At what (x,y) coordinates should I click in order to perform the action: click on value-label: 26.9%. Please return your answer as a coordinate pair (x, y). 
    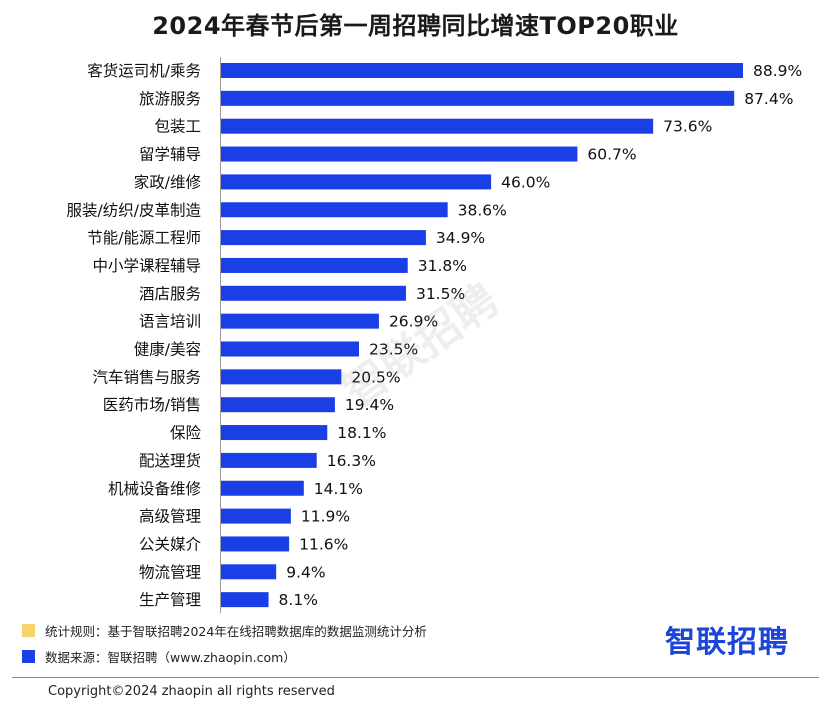
    Looking at the image, I should click on (413, 322).